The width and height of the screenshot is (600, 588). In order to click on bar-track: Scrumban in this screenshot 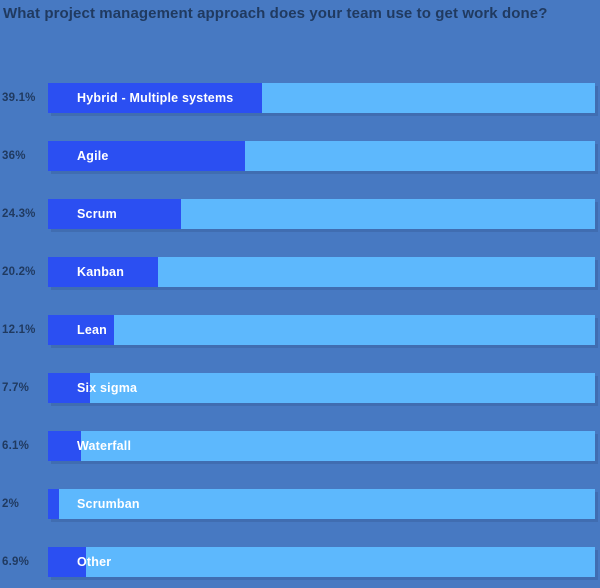, I will do `click(321, 504)`.